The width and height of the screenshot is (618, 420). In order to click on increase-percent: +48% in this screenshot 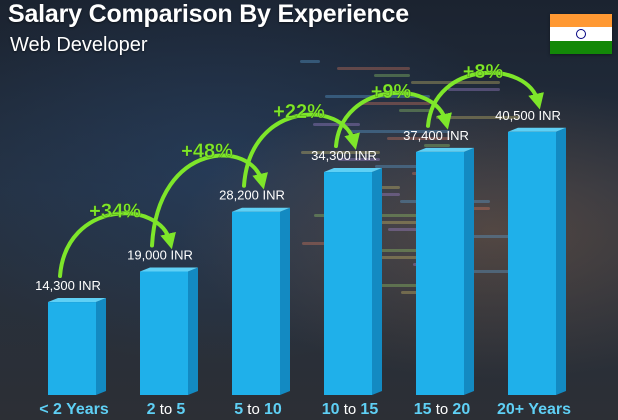, I will do `click(207, 152)`.